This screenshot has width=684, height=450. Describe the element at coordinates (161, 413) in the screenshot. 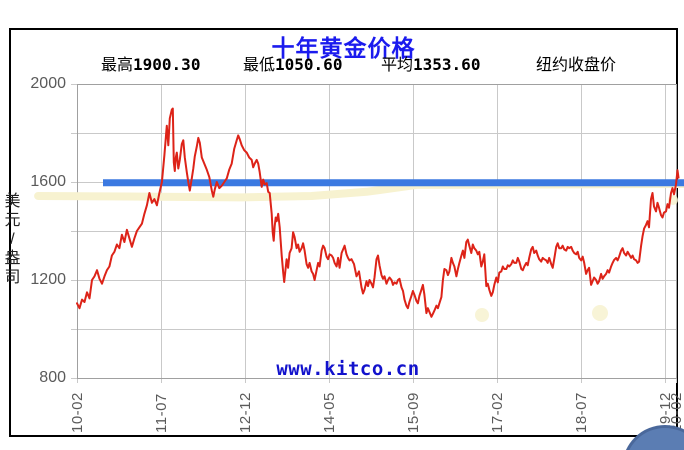

I see `x-tick-label: 11-07` at that location.